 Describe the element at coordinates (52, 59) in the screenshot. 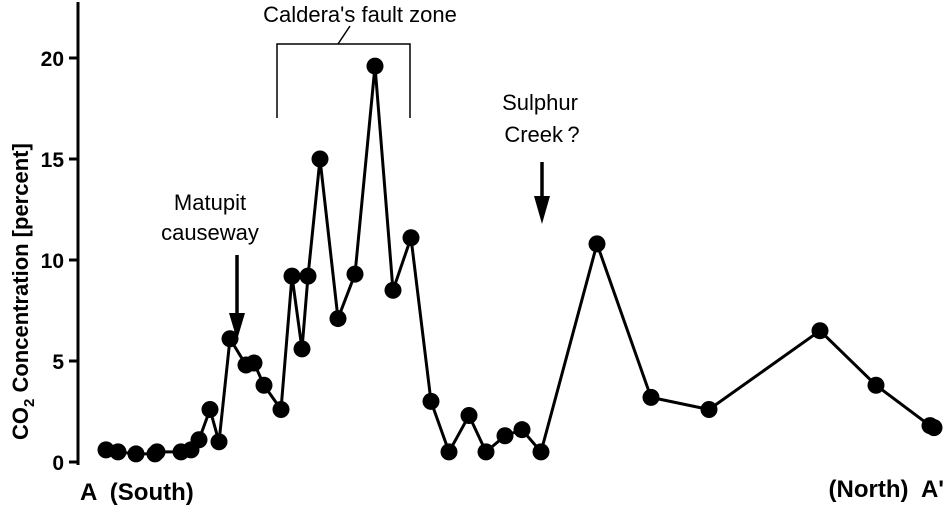

I see `y-tick-label: 20` at that location.